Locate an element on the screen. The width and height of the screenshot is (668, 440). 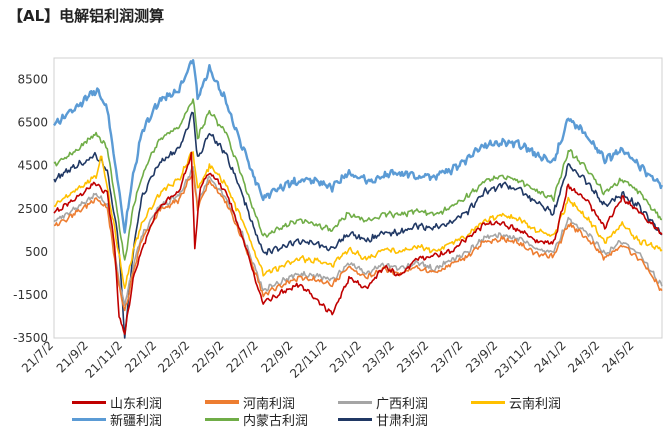
legend-item: 河南利润 is located at coordinates (250, 402).